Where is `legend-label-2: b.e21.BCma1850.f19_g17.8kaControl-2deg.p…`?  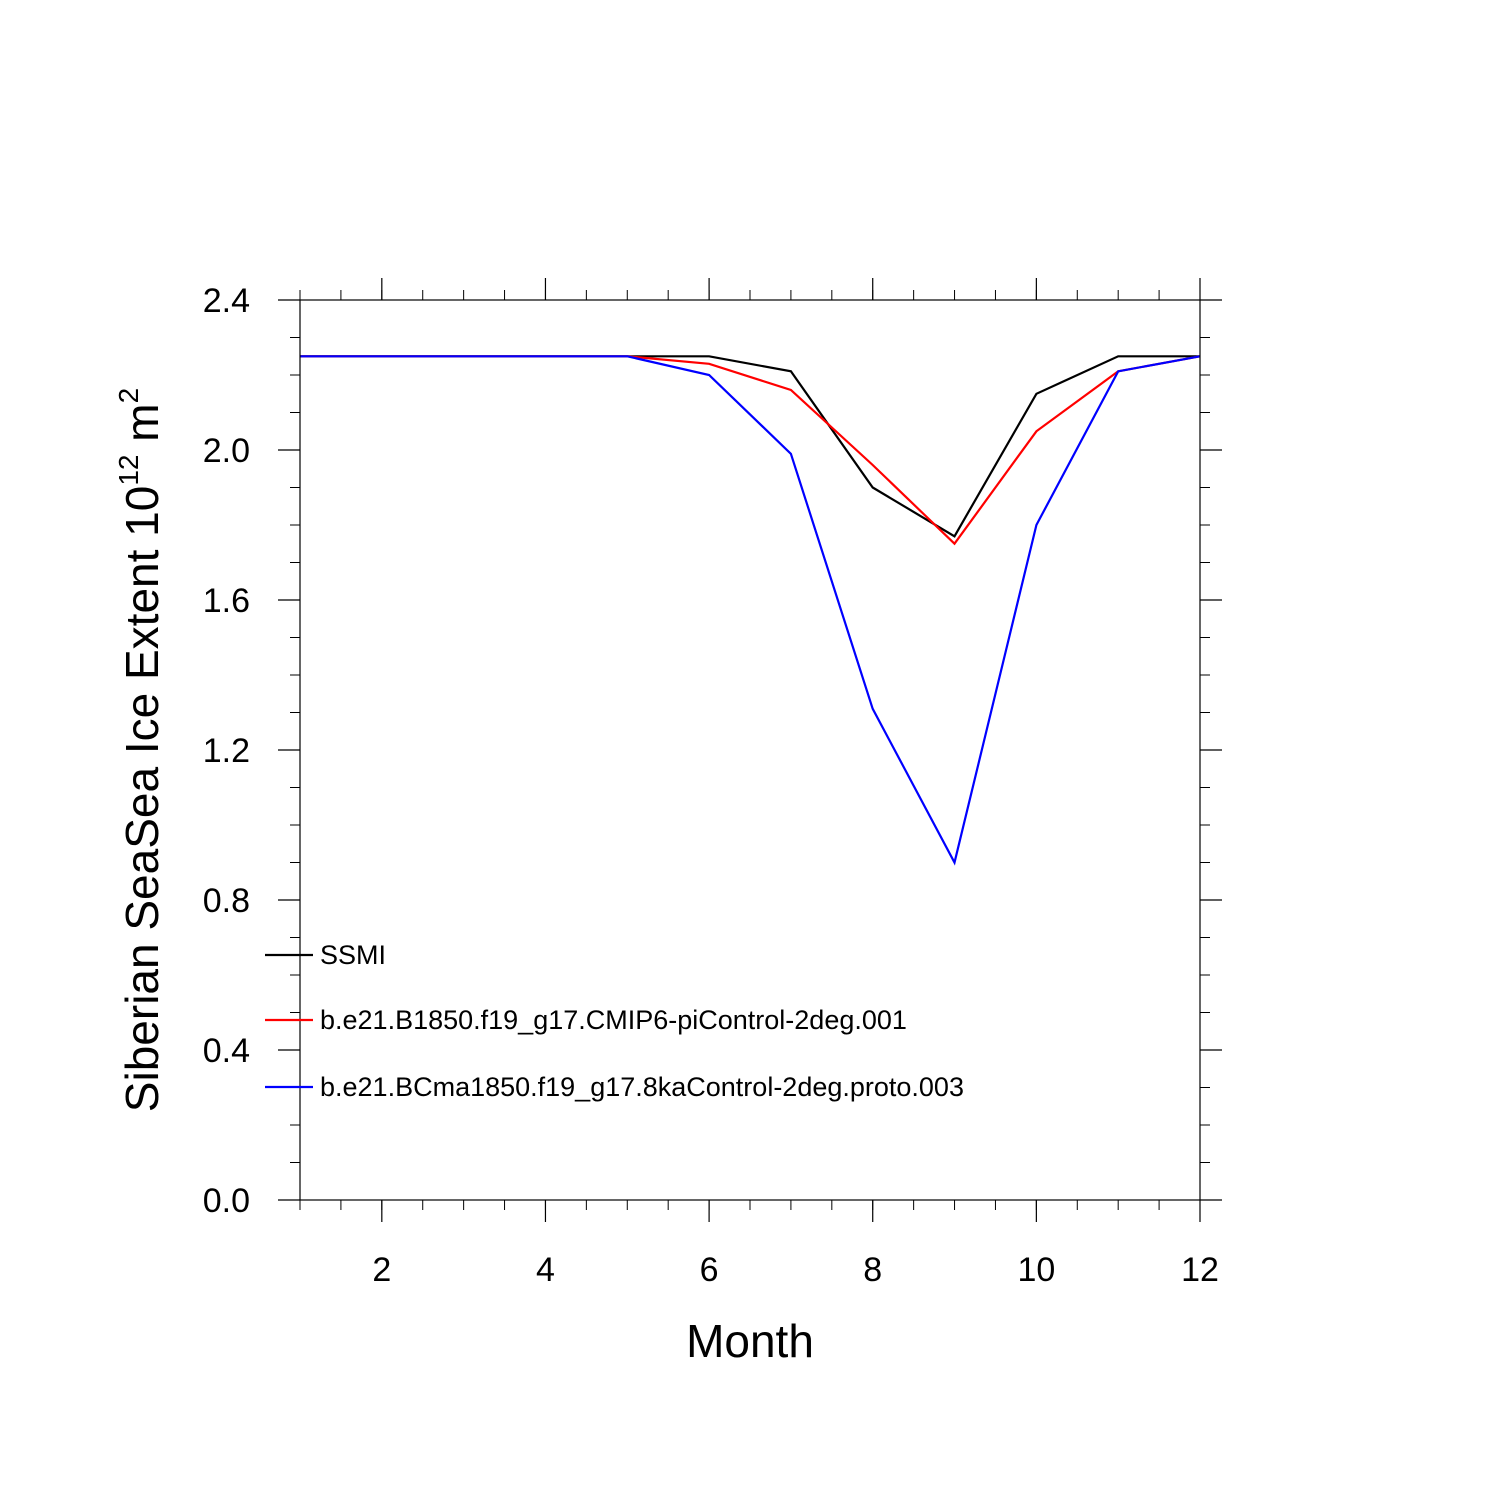 legend-label-2: b.e21.BCma1850.f19_g17.8kaControl-2deg.p… is located at coordinates (642, 1087).